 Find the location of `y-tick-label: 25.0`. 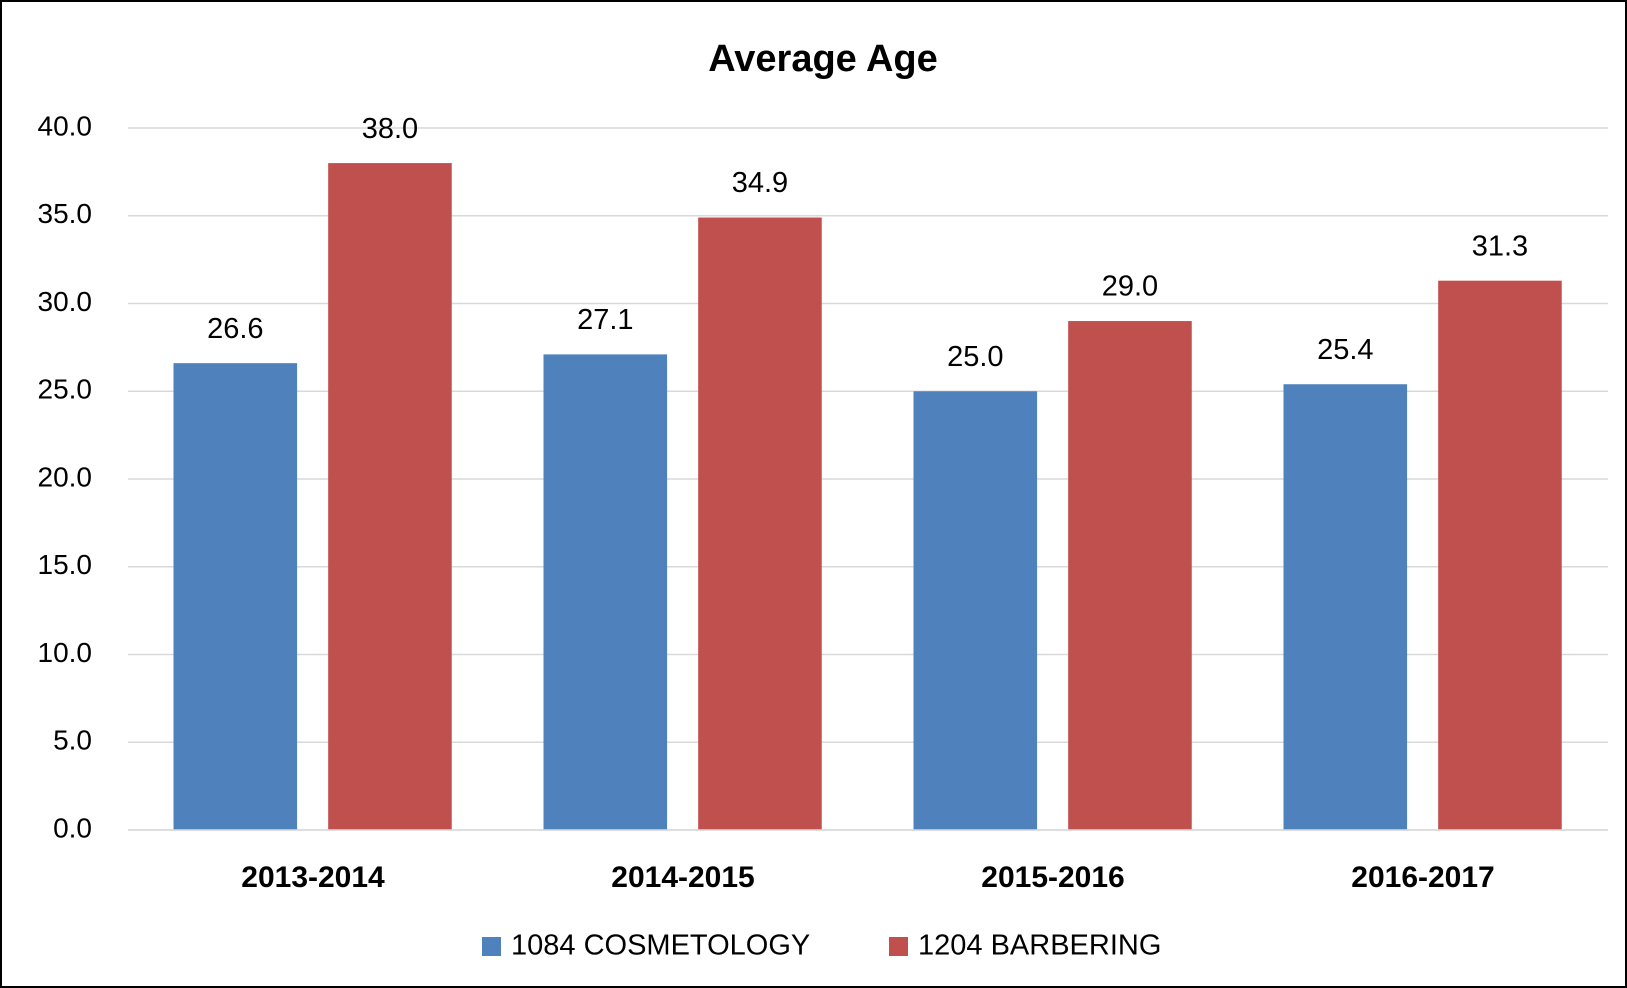

y-tick-label: 25.0 is located at coordinates (65, 389).